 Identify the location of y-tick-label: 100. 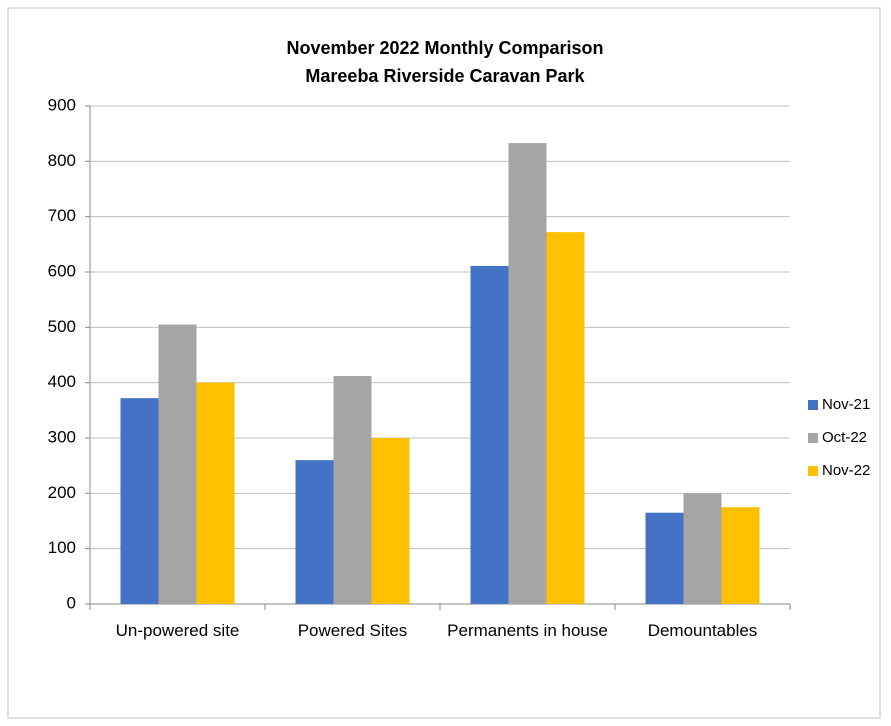
(62, 547).